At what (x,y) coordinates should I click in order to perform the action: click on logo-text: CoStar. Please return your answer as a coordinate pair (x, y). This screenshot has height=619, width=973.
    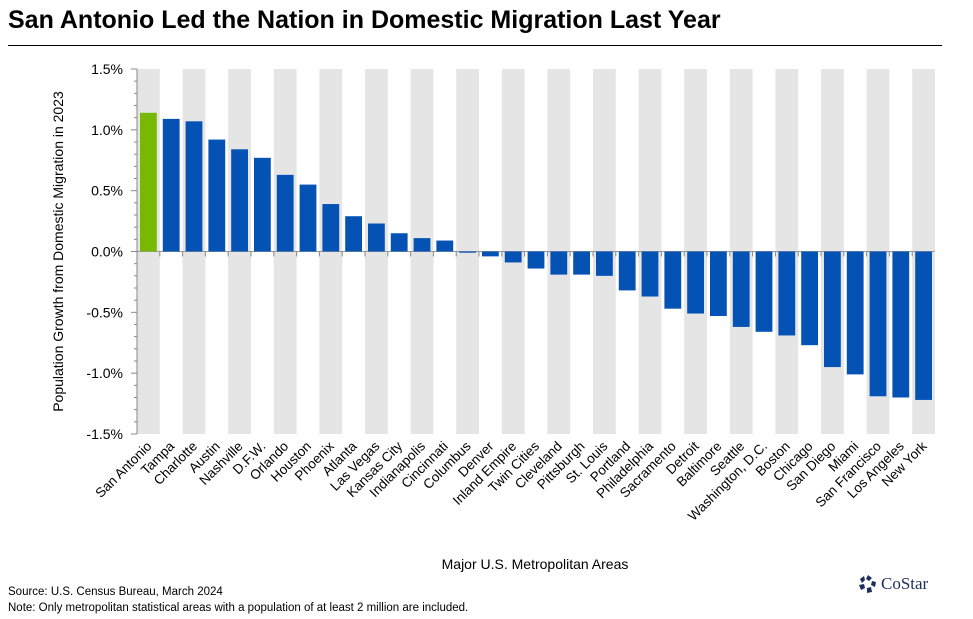
    Looking at the image, I should click on (905, 583).